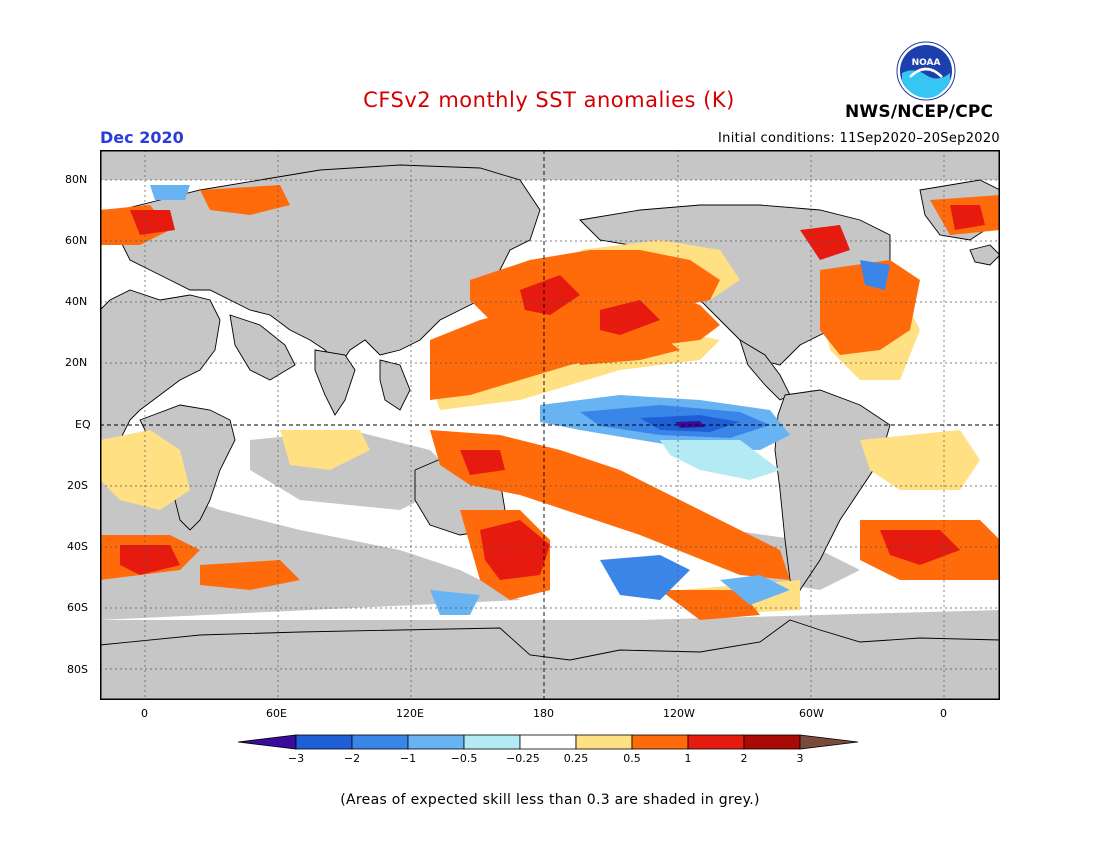 This screenshot has height=850, width=1100. Describe the element at coordinates (76, 179) in the screenshot. I see `lat-label-80n: 80N` at that location.